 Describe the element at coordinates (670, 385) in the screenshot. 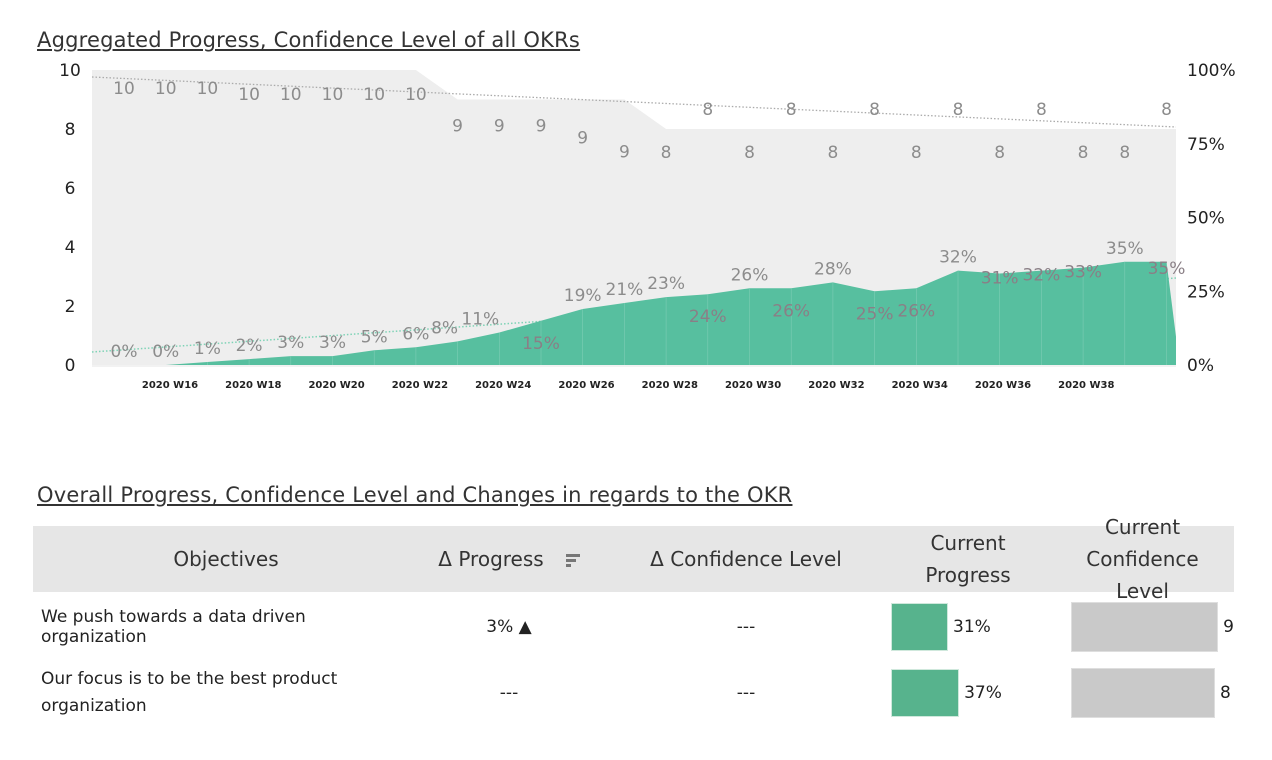

I see `x-axis-tick: 2020 W28` at that location.